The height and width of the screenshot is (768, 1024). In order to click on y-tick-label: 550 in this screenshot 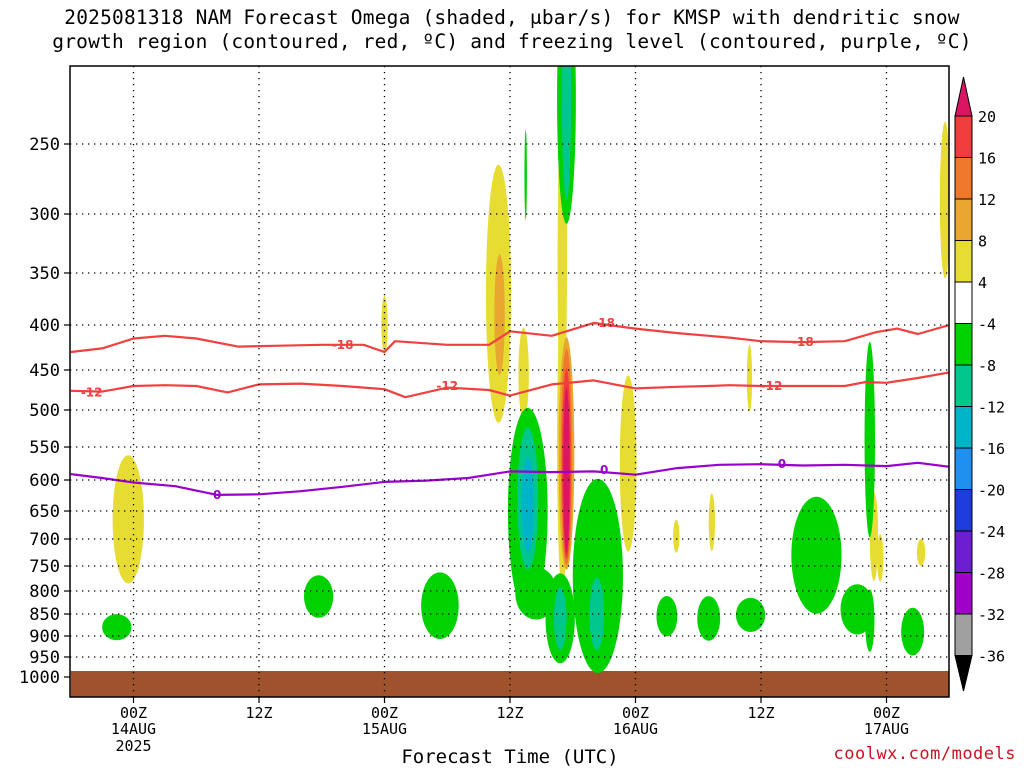, I will do `click(44, 448)`.